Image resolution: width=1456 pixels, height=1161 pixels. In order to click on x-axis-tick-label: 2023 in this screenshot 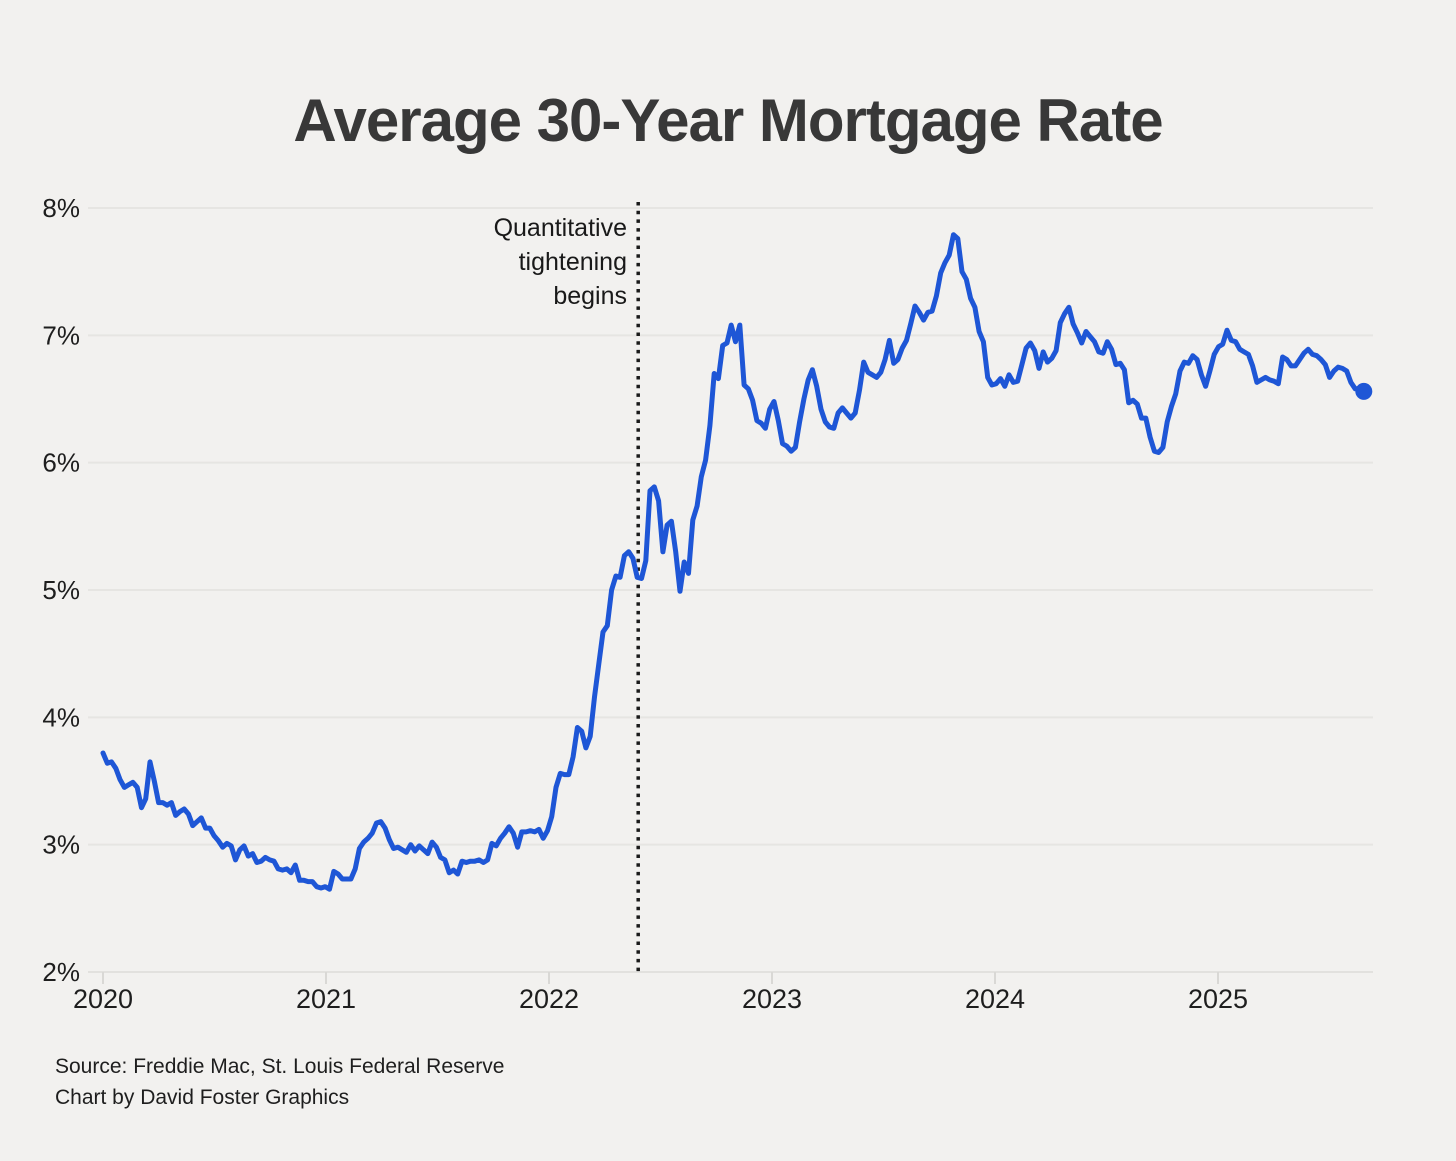, I will do `click(772, 999)`.